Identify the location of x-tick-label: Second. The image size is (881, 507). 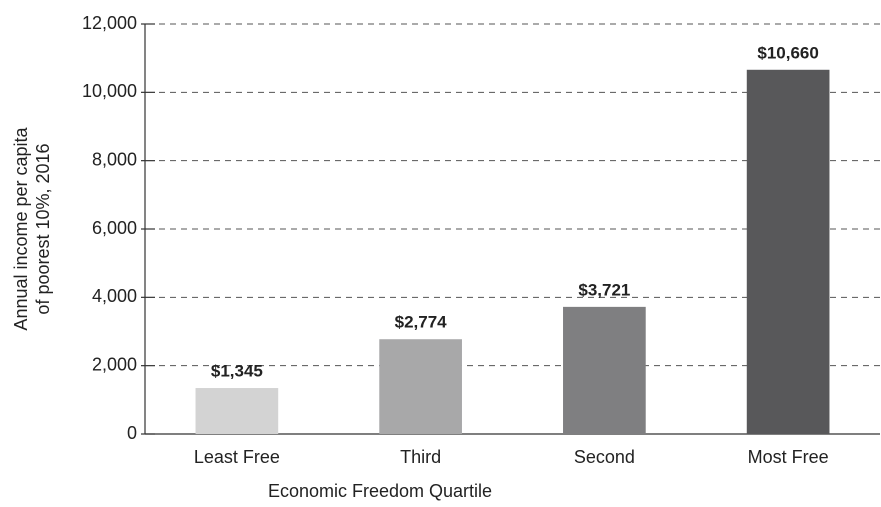
(604, 457).